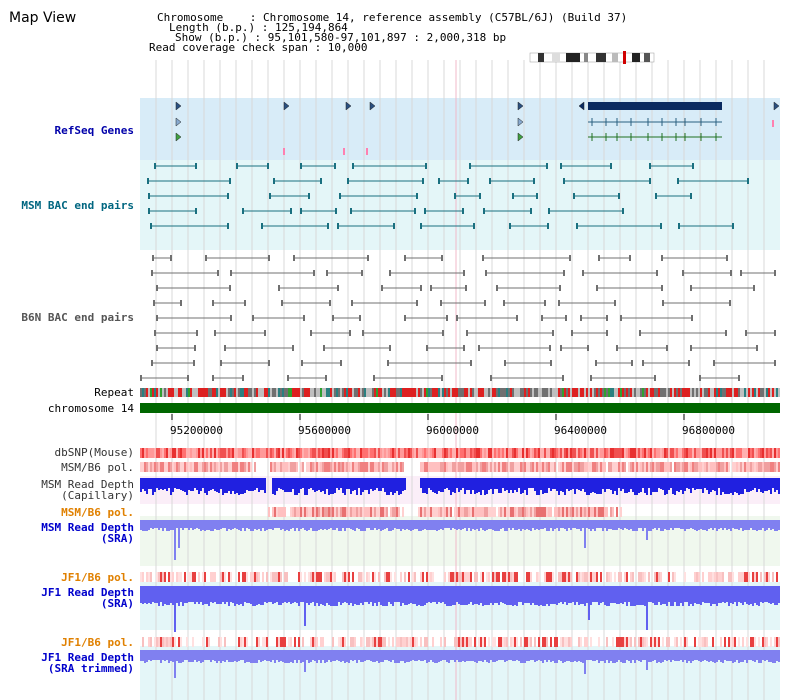 The height and width of the screenshot is (700, 800). What do you see at coordinates (97, 512) in the screenshot?
I see `track-label-msm-b6-pol-2: MSM/B6 pol.` at bounding box center [97, 512].